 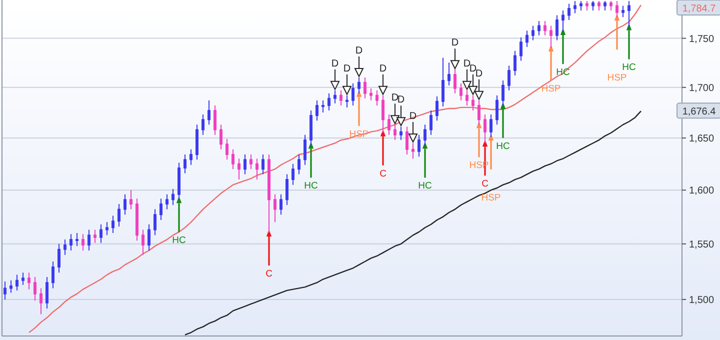 What do you see at coordinates (701, 138) in the screenshot?
I see `y-tick-label: 1,650` at bounding box center [701, 138].